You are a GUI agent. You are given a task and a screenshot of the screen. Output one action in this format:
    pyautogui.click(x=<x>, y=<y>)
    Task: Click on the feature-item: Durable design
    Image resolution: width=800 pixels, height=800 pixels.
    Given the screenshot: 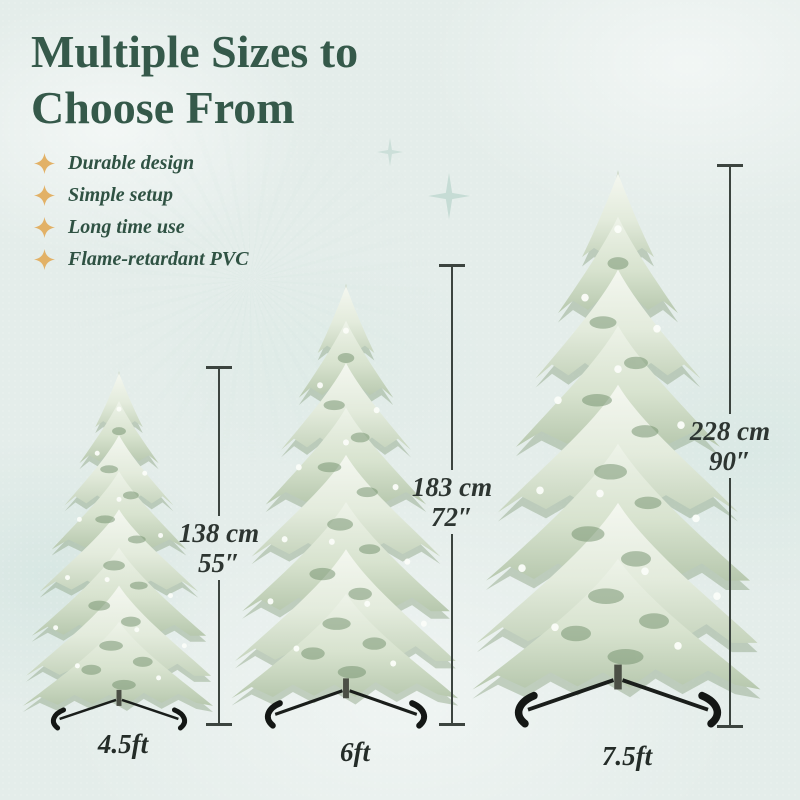 What is the action you would take?
    pyautogui.click(x=114, y=163)
    